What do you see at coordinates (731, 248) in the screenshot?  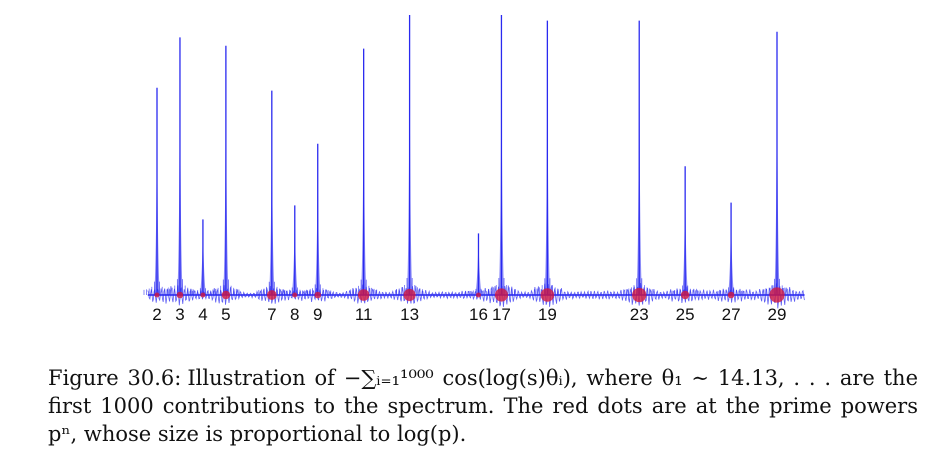 I see `peak-x27` at bounding box center [731, 248].